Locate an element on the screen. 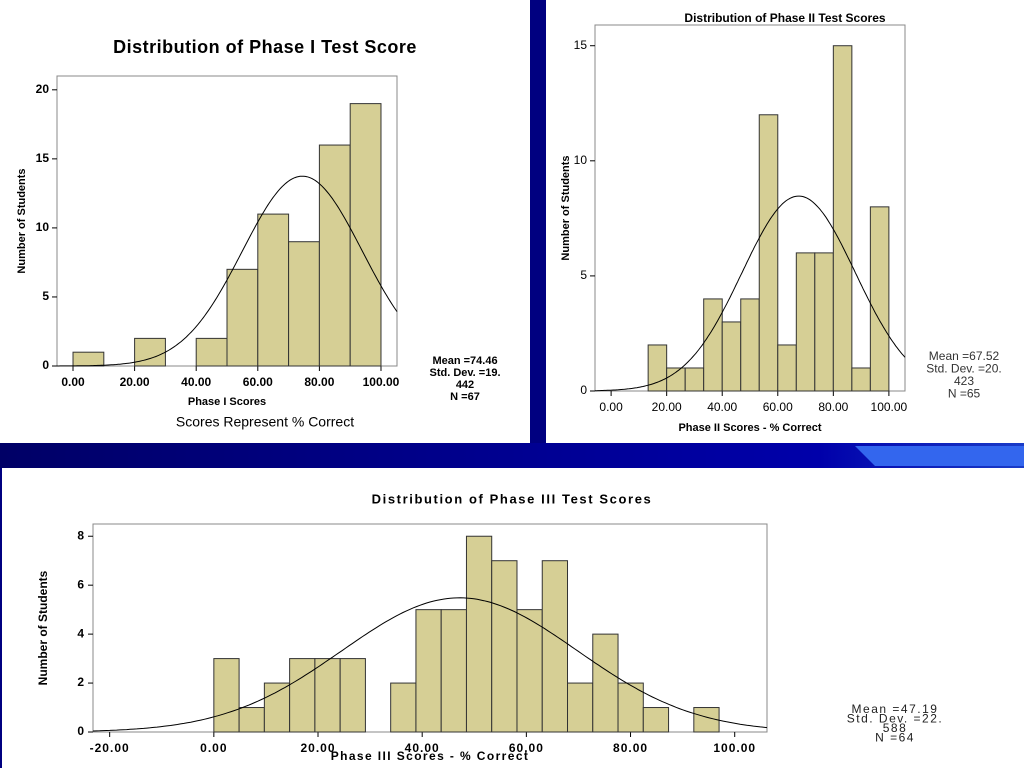 The image size is (1024, 768). band-accent is located at coordinates (939, 456).